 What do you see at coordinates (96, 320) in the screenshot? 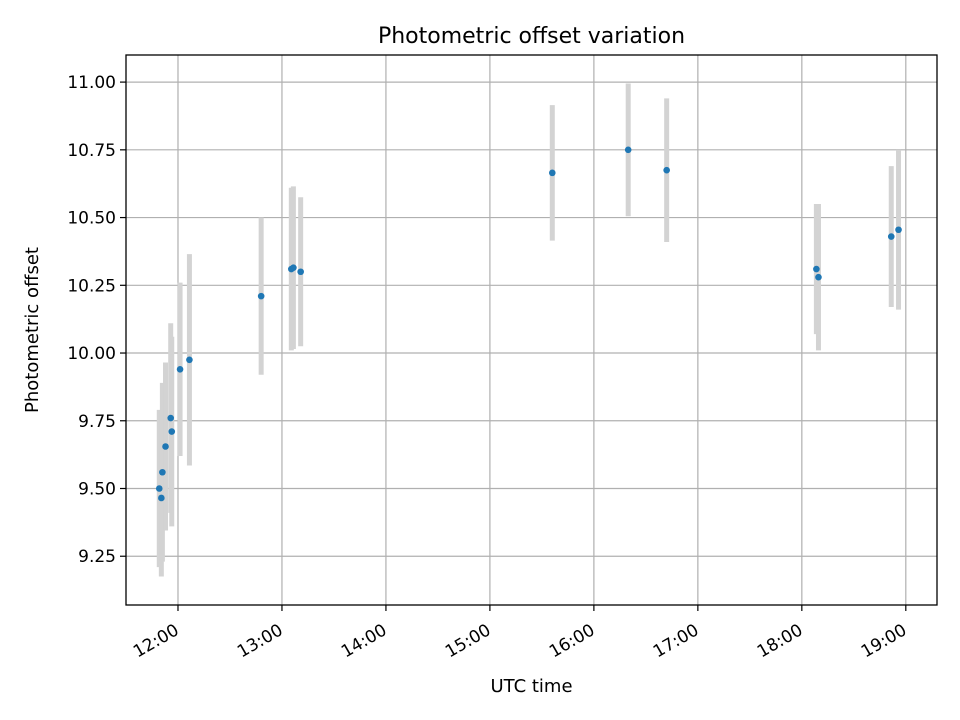
I see `y-axis-ticks: 9.25 9.50 9.75 10.00 10.25 10.50 10.75 11.00` at bounding box center [96, 320].